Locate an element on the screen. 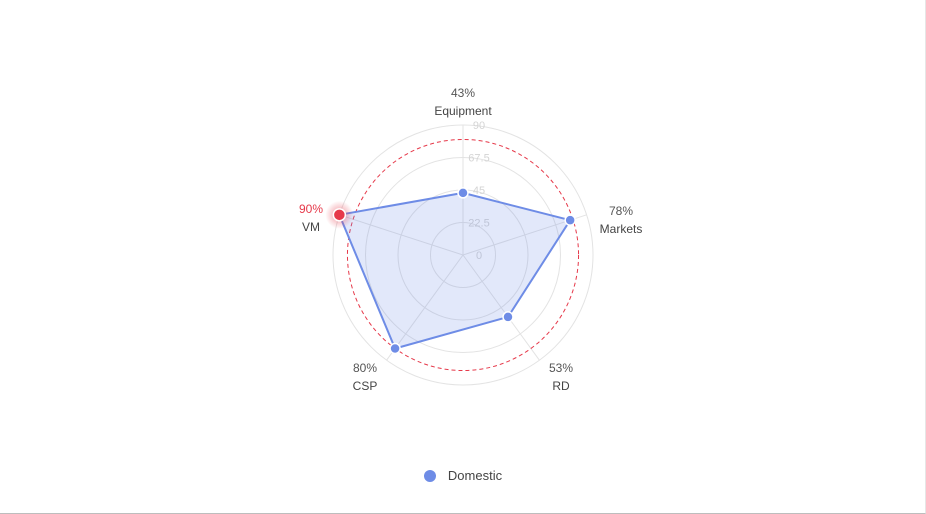 The height and width of the screenshot is (514, 926). indicator-label: CSP is located at coordinates (365, 386).